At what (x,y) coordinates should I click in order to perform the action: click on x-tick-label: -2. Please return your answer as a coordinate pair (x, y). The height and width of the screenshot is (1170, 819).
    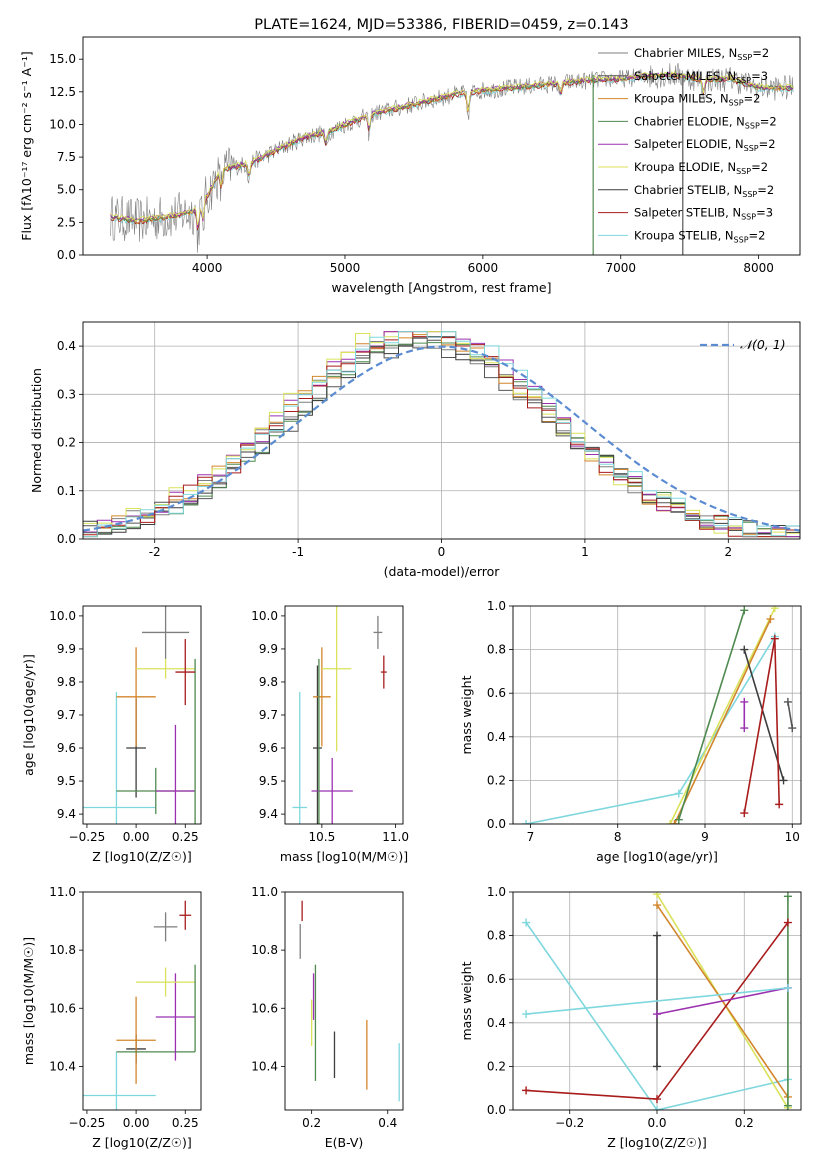
    Looking at the image, I should click on (155, 552).